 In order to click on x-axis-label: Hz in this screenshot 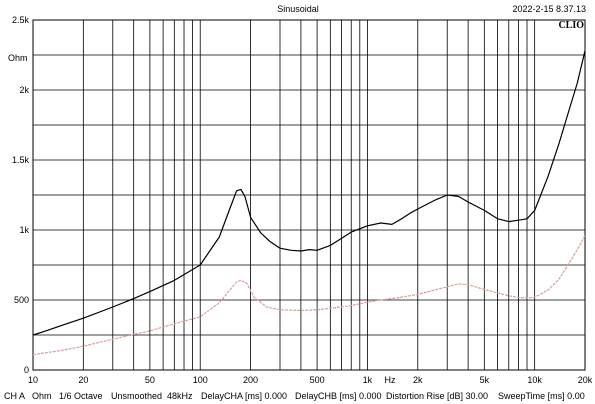, I will do `click(390, 380)`.